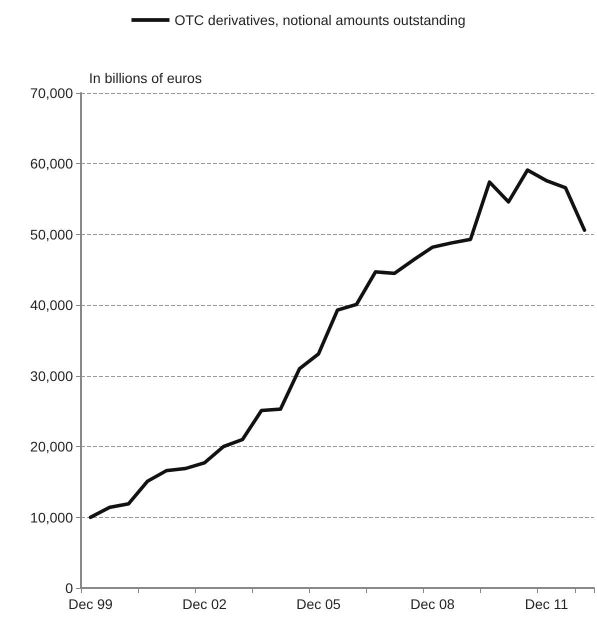 Image resolution: width=597 pixels, height=620 pixels. Describe the element at coordinates (52, 517) in the screenshot. I see `y-tick-label: 10,000` at that location.